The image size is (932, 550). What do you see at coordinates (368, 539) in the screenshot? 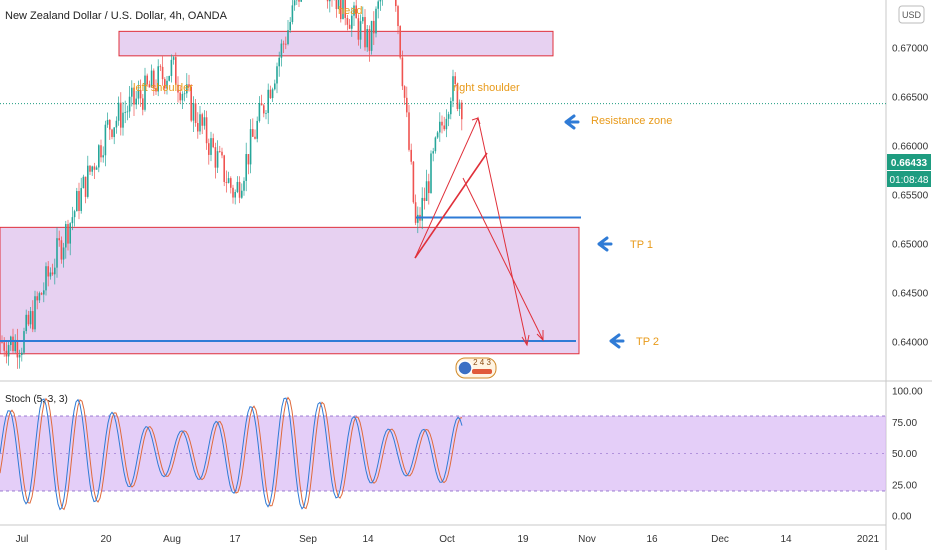
I see `time-tick: 14` at bounding box center [368, 539].